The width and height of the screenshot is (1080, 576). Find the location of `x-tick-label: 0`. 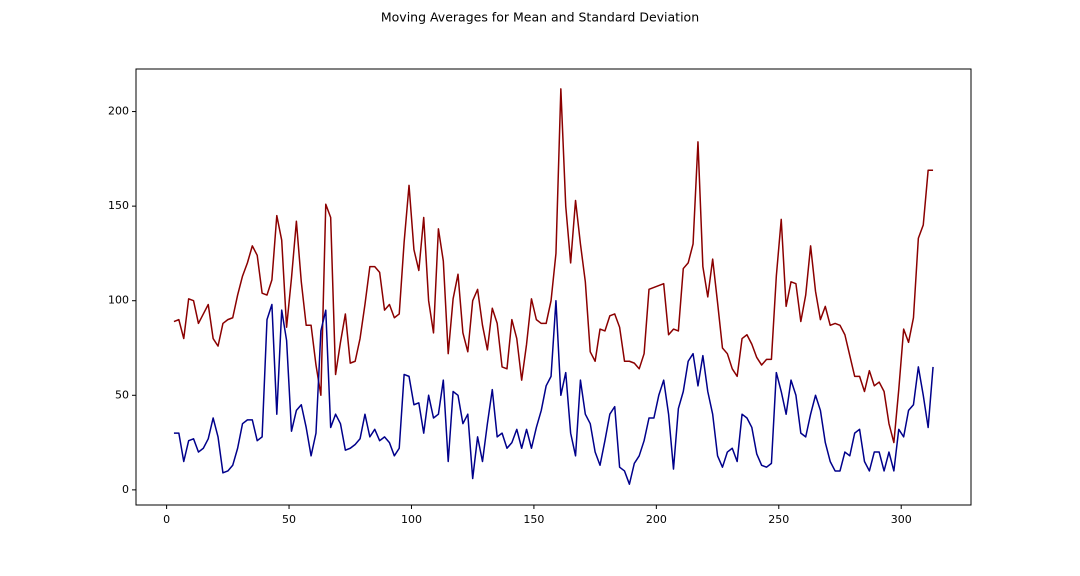

x-tick-label: 0 is located at coordinates (166, 519).